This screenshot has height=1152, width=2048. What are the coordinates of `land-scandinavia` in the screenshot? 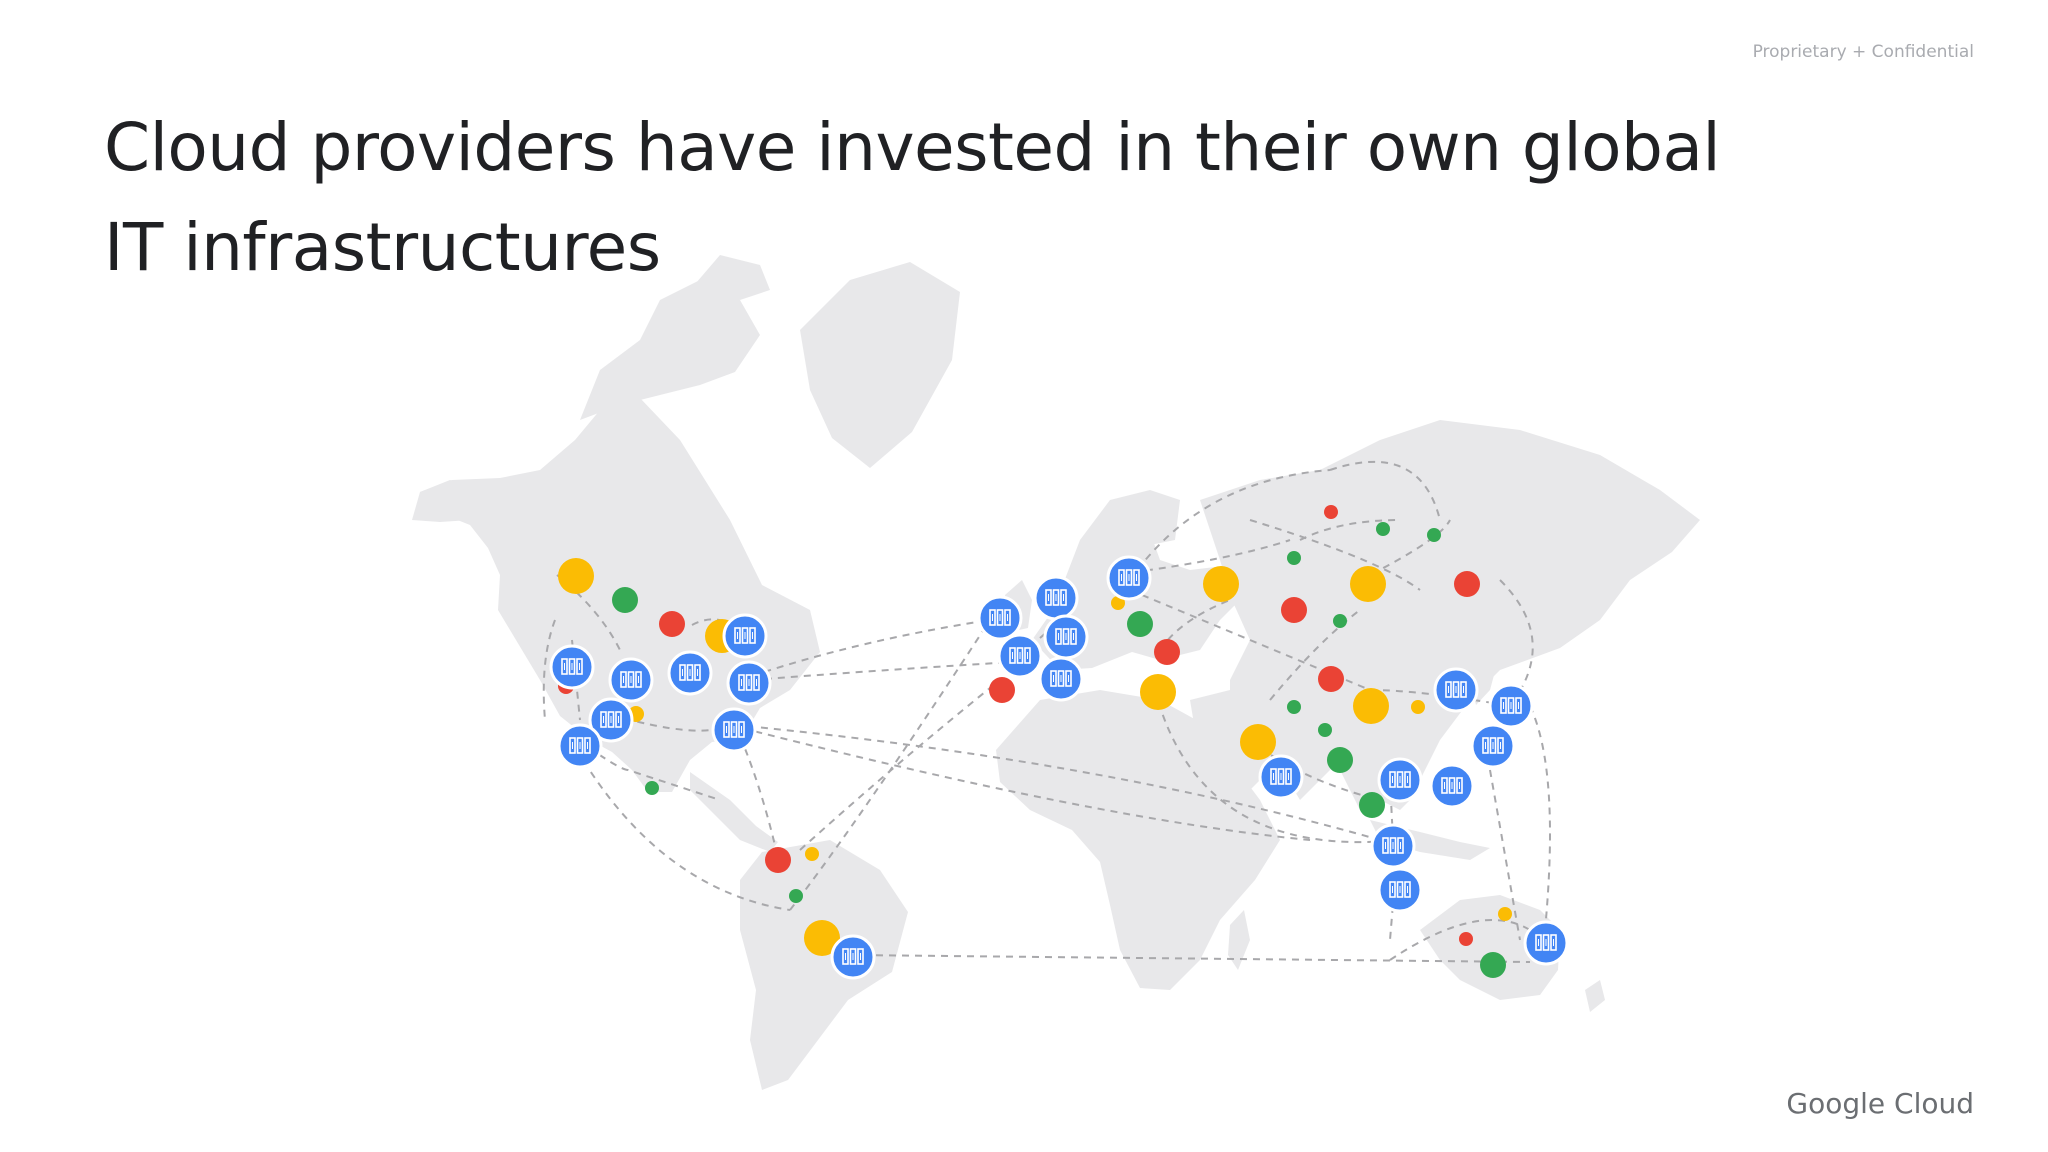 It's located at (1120, 541).